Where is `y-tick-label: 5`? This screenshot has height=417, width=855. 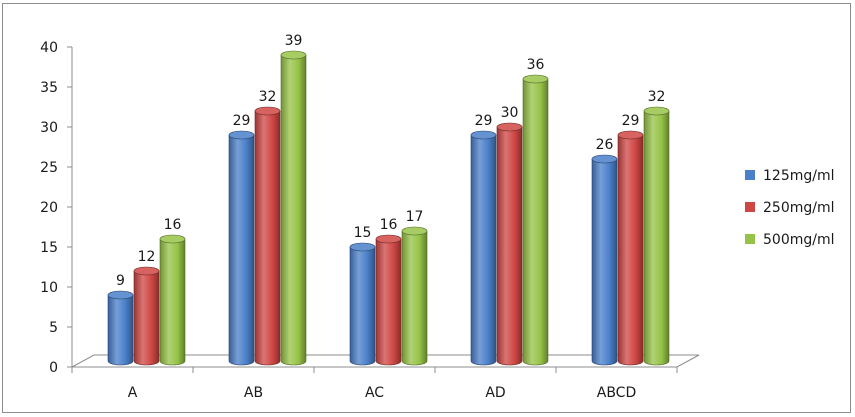 y-tick-label: 5 is located at coordinates (53, 328).